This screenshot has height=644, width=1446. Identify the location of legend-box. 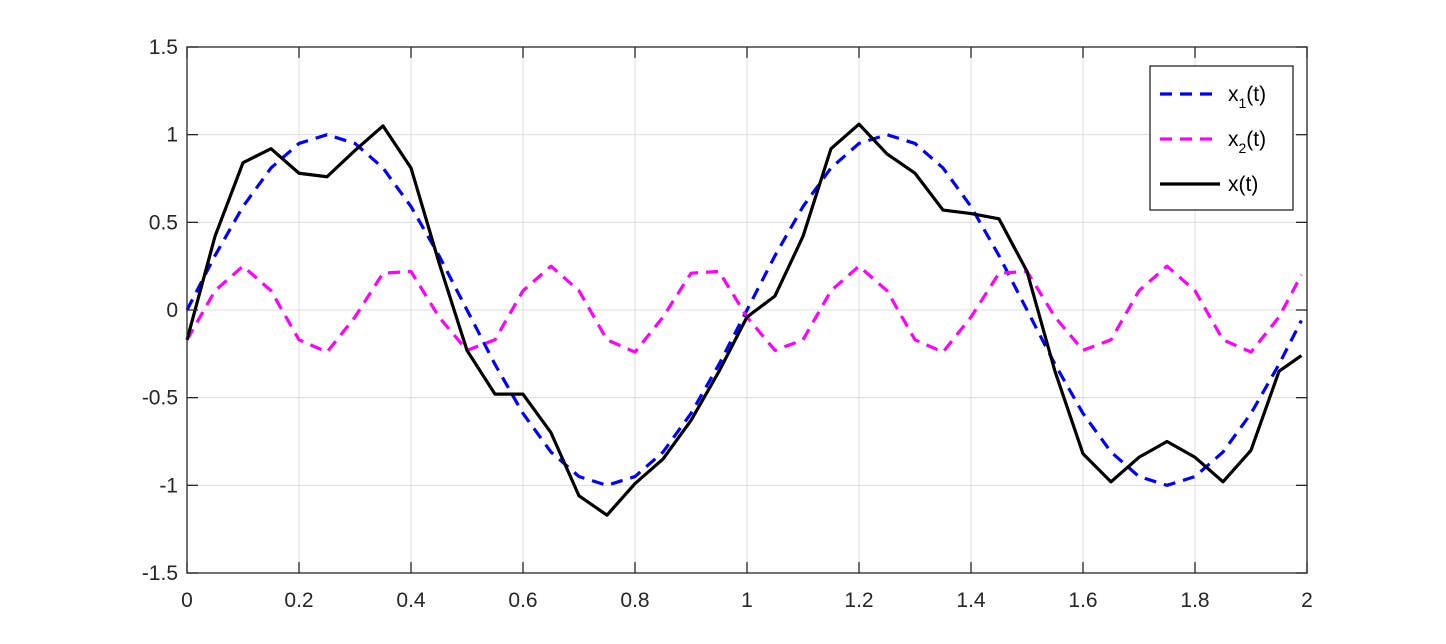
(1221, 138).